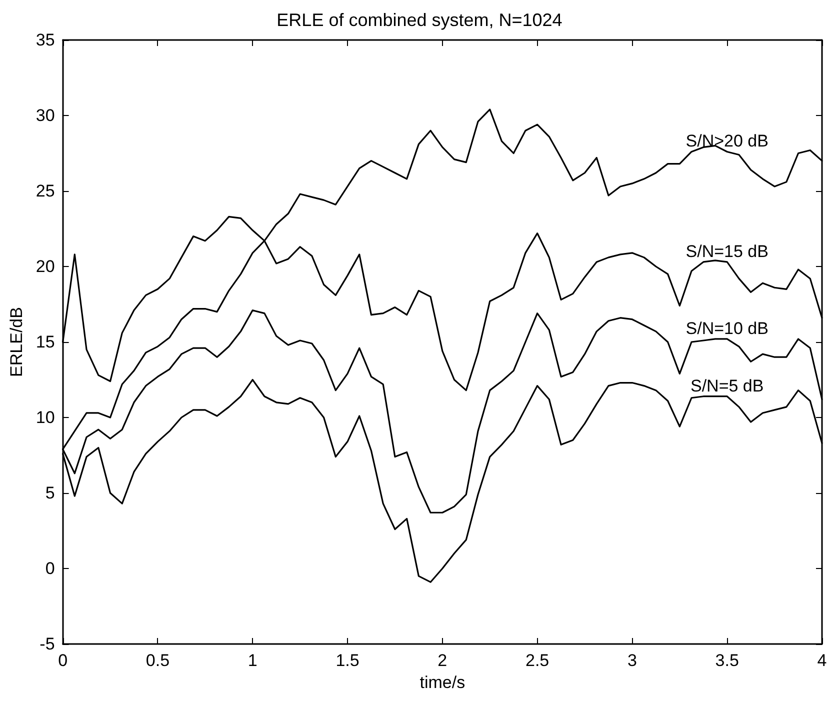 The width and height of the screenshot is (839, 702). I want to click on x-tick-label: 0.5, so click(158, 660).